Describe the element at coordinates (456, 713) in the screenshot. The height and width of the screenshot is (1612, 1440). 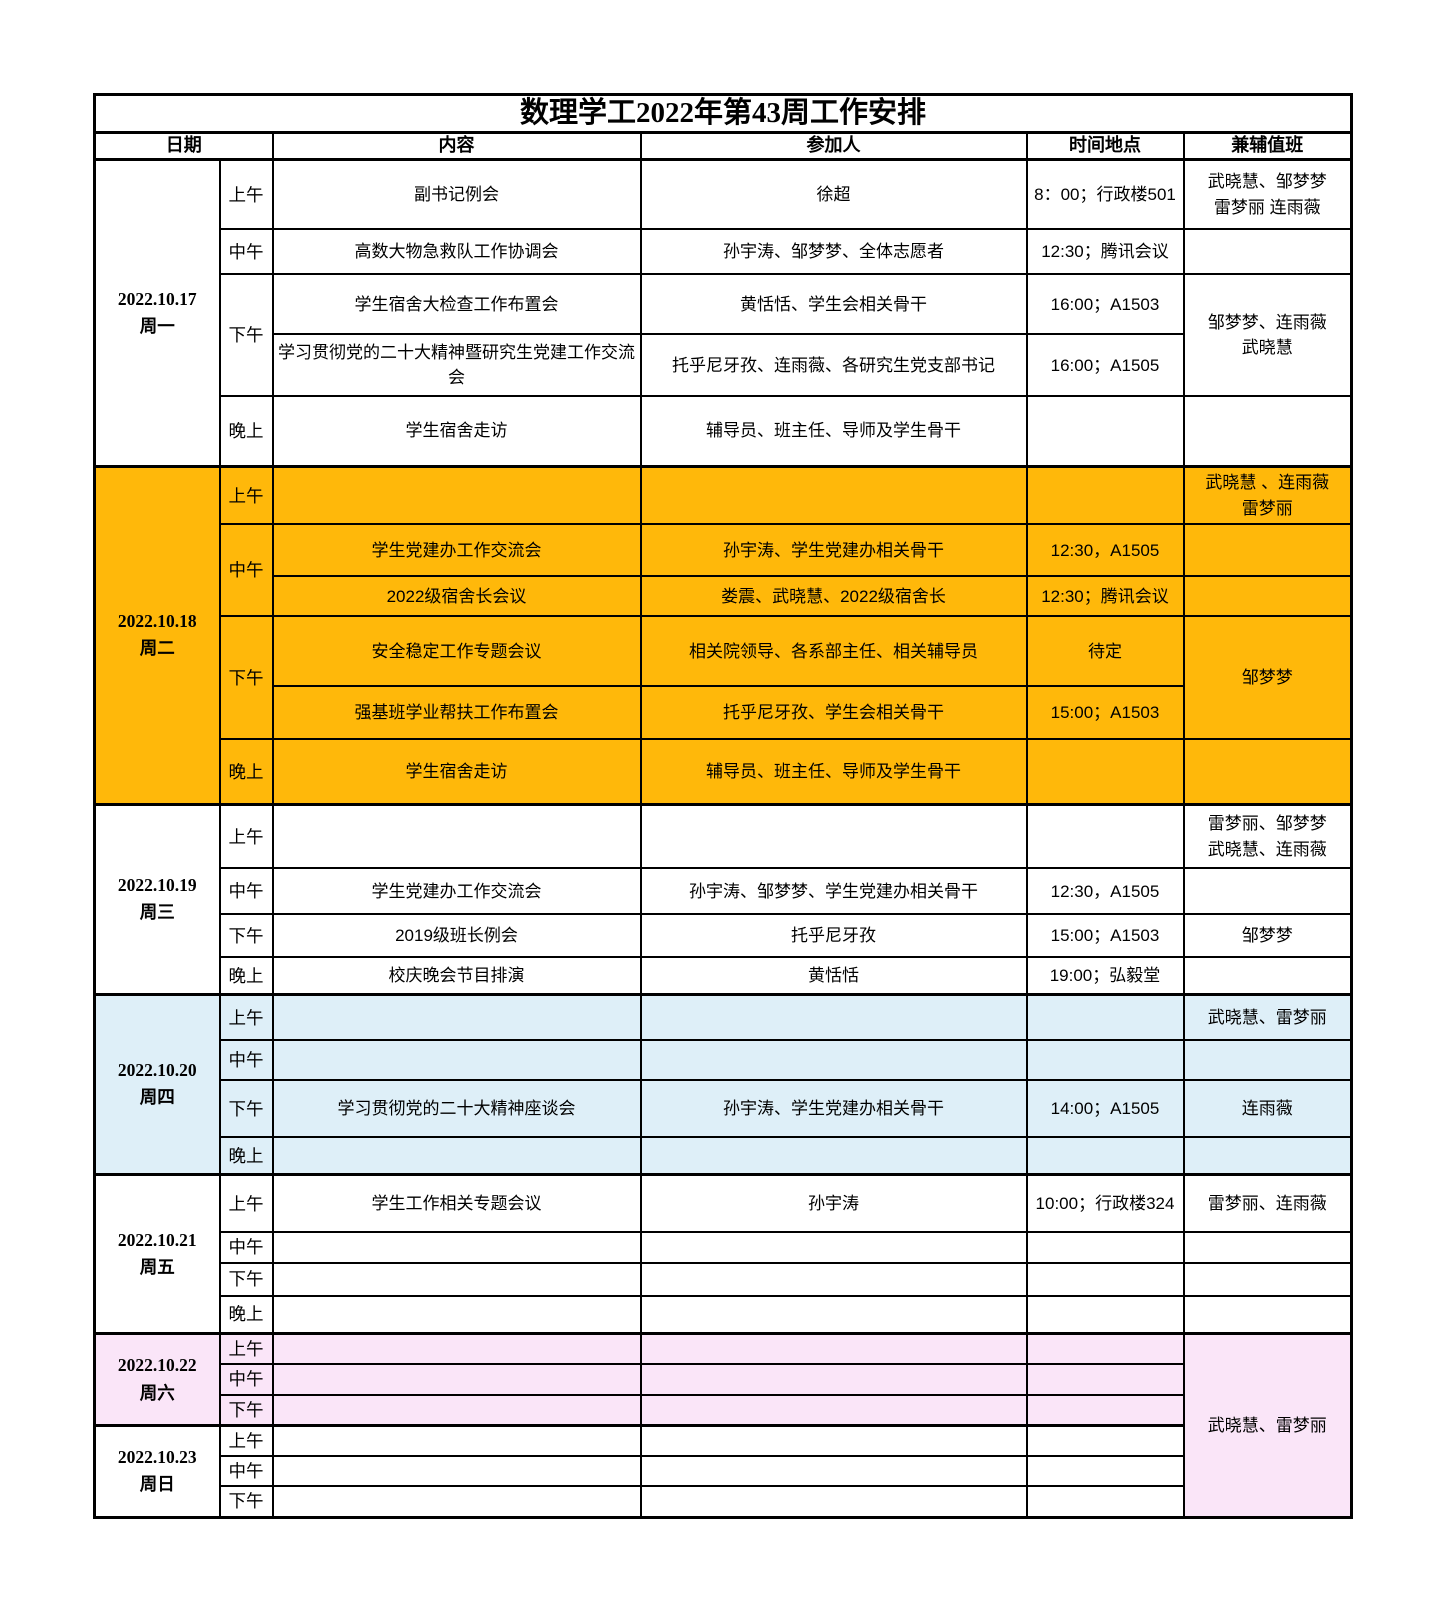
I see `content-cell: 强基班学业帮扶工作布置会` at that location.